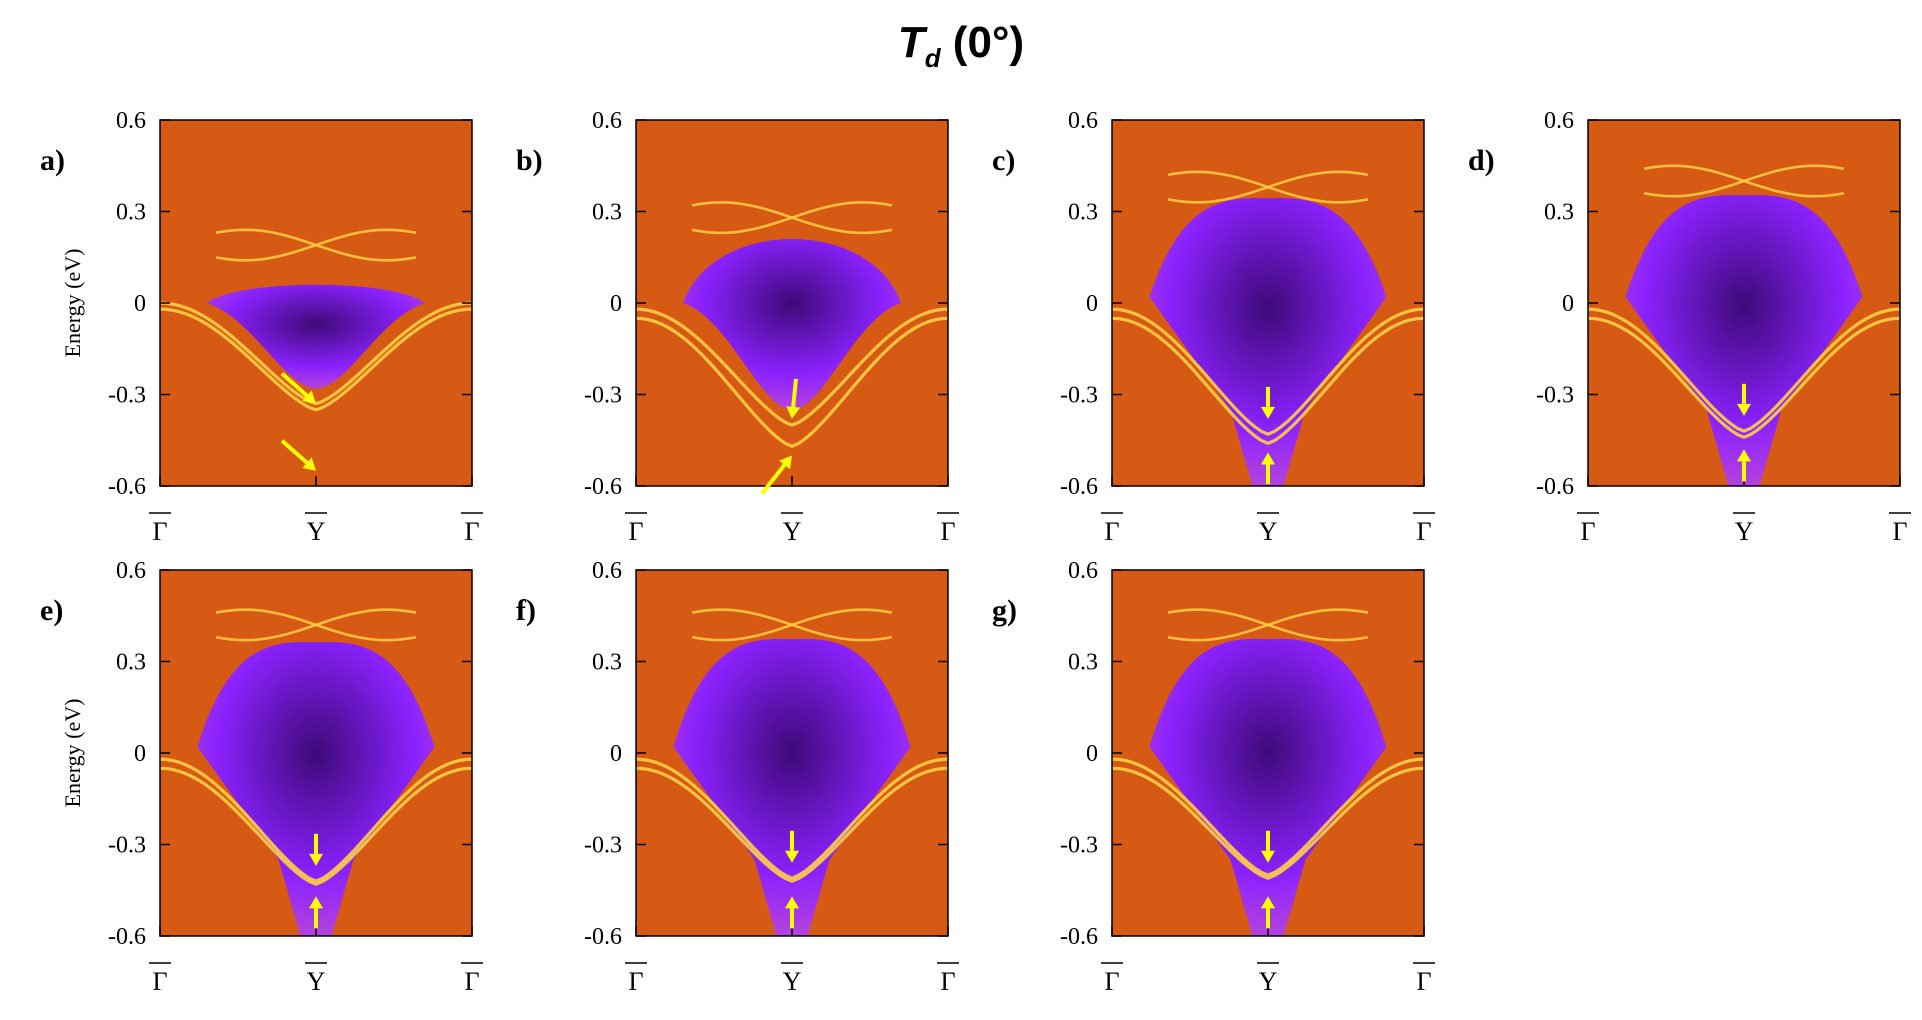  I want to click on chart-svg: 0.60.30-0.3-0.6Γ Y Γb), so click(737, 327).